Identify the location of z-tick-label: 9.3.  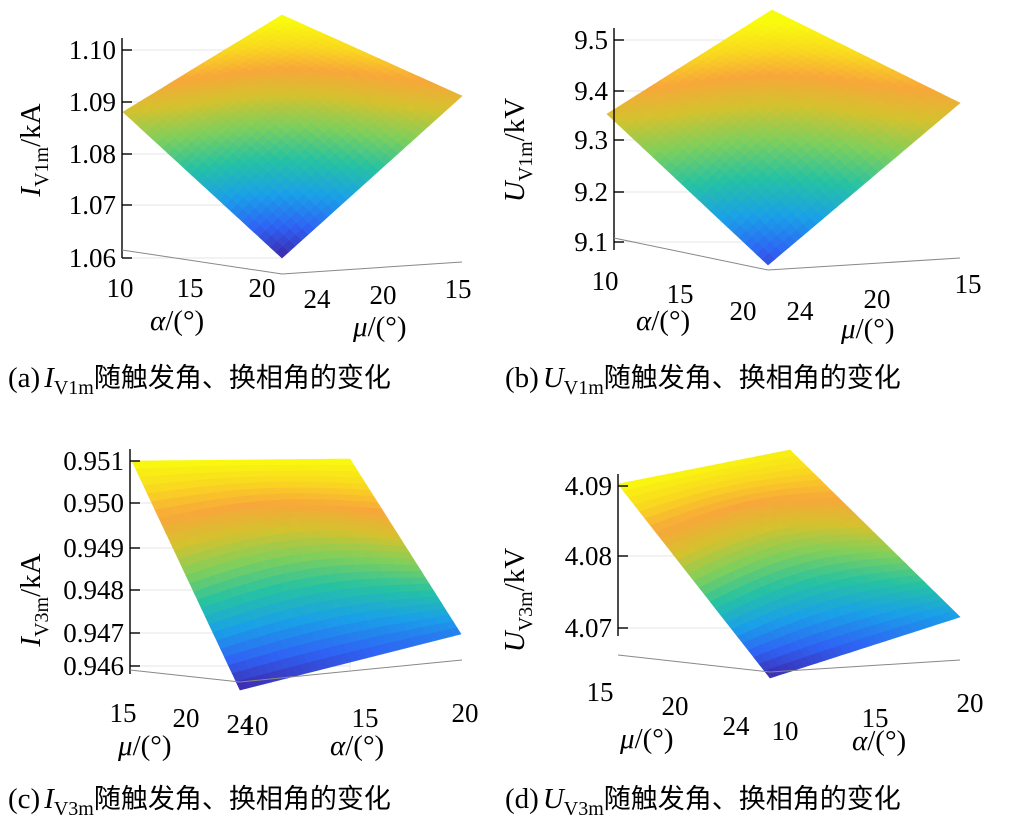
(591, 140).